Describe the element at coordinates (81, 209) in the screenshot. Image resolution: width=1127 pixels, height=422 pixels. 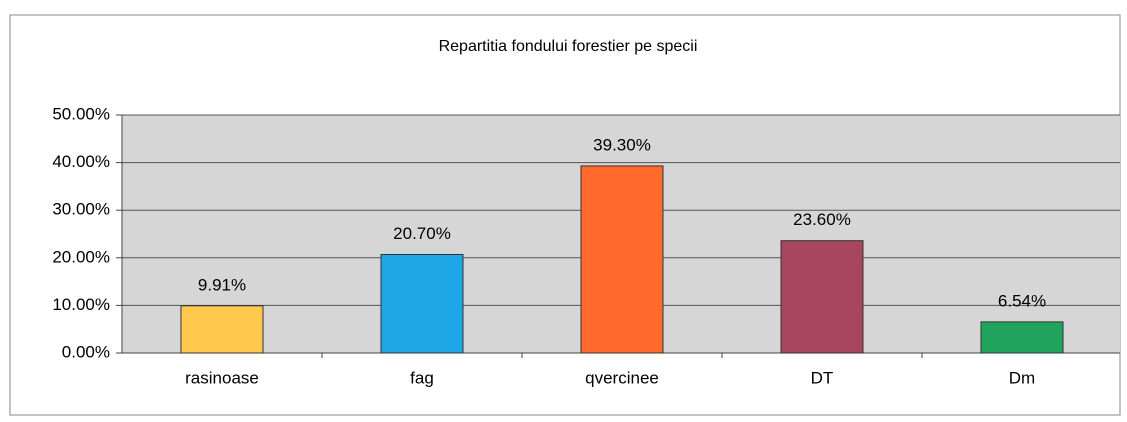
I see `y-tick-label: 30.00%` at that location.